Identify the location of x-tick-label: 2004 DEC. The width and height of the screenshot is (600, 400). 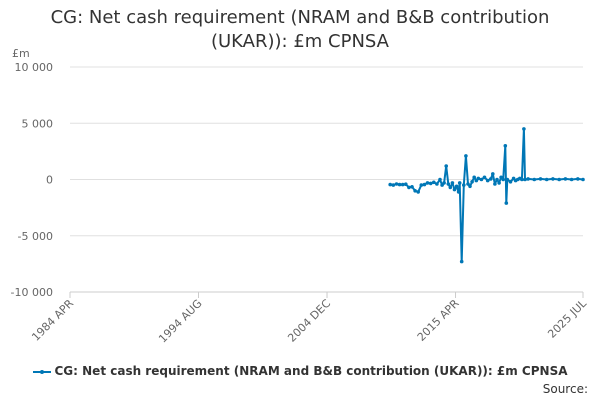
(309, 321).